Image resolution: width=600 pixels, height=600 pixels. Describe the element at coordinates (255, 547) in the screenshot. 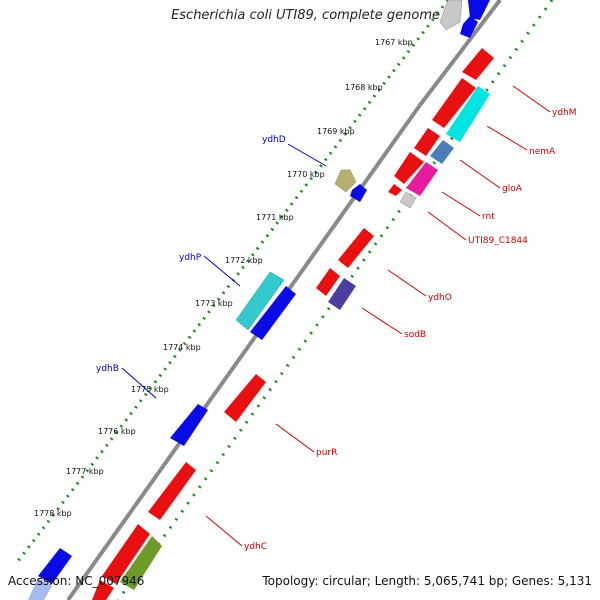

I see `gene-label: ydhC` at that location.